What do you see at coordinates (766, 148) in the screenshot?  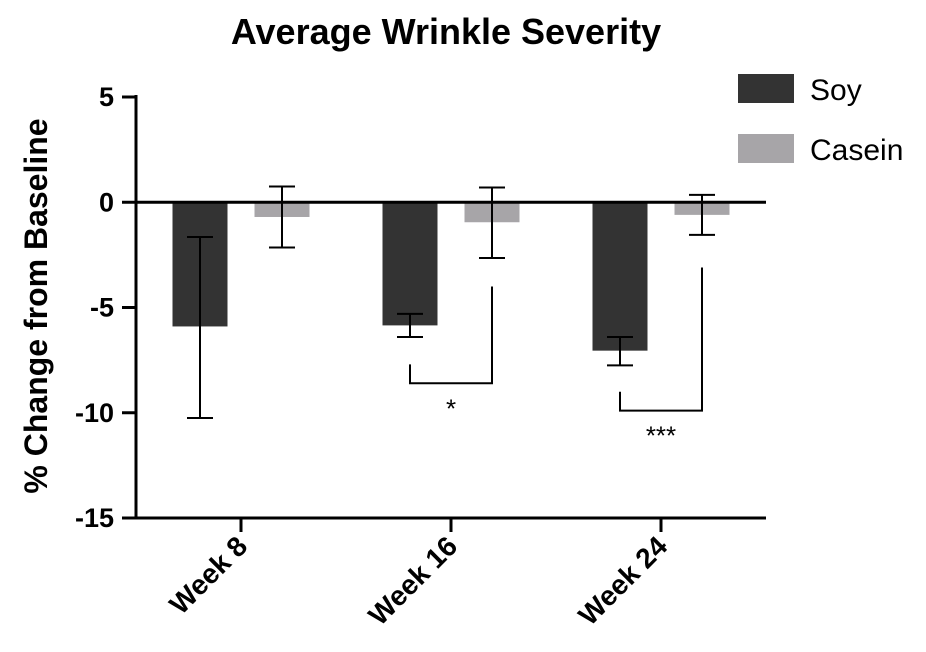 I see `legend-swatch-casein` at bounding box center [766, 148].